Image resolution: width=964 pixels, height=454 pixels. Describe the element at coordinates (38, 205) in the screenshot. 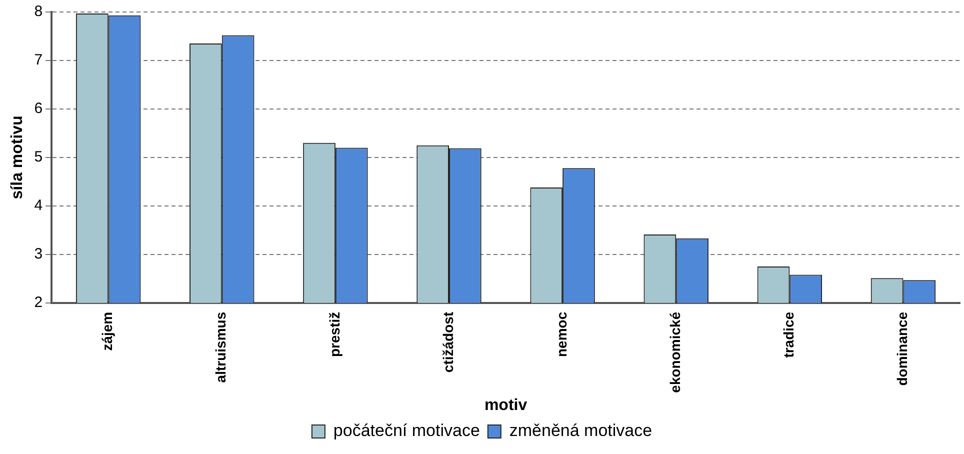

I see `y-tick-label: 4` at that location.